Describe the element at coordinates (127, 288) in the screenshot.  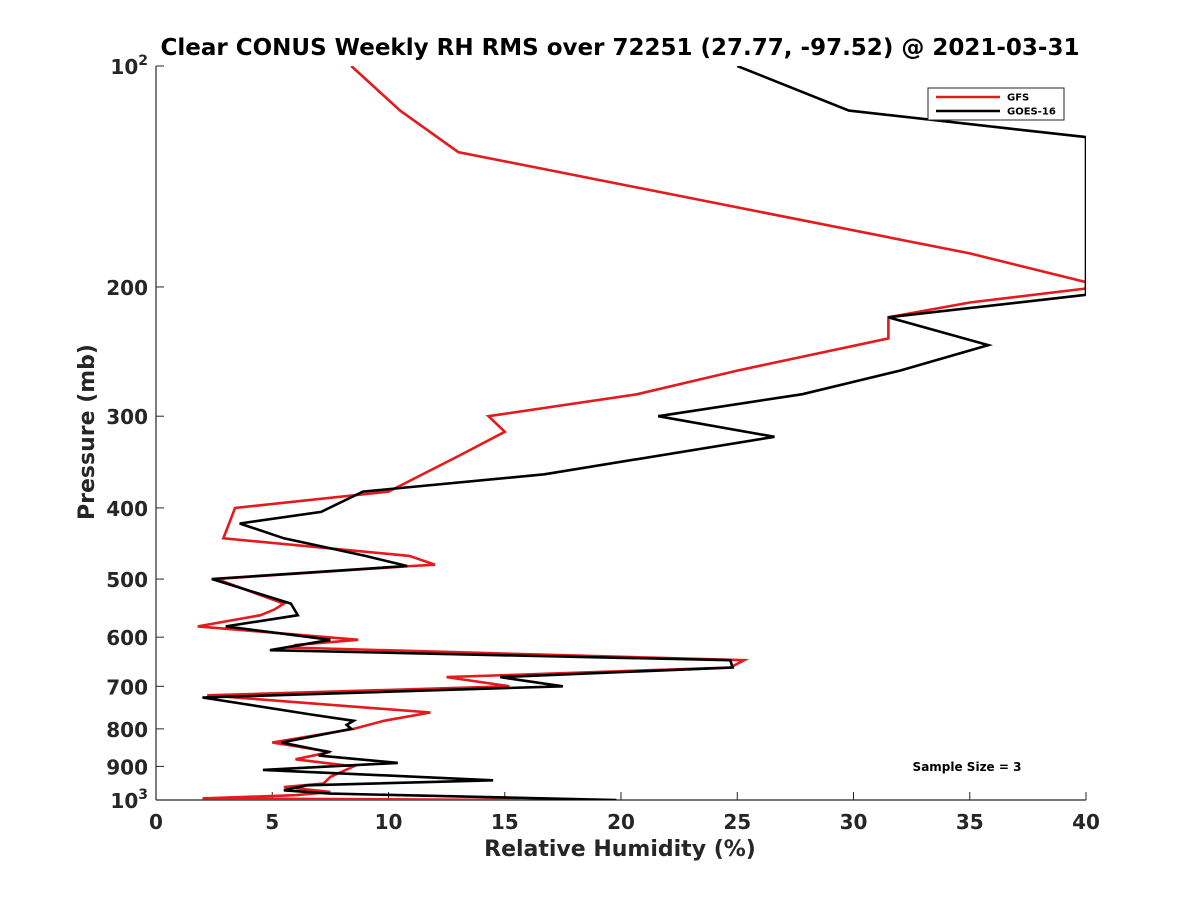
I see `y-tick-label: 200` at that location.